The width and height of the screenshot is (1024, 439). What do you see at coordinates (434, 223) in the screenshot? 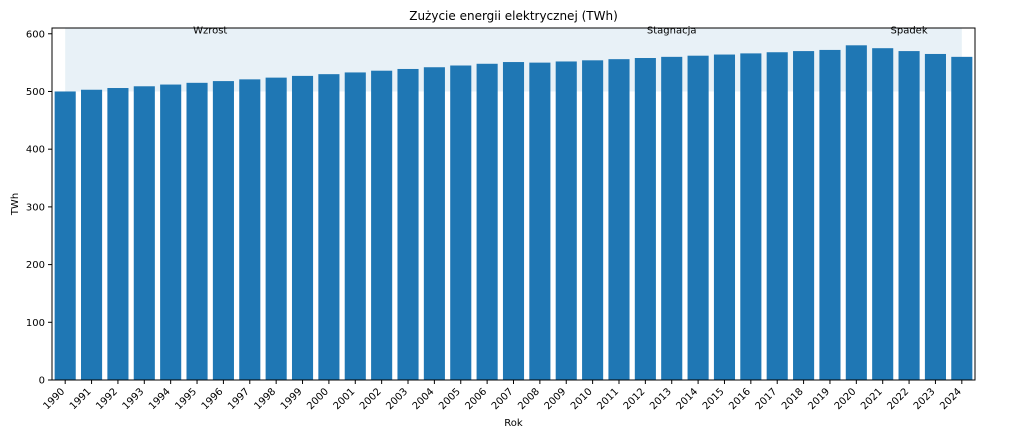
I see `bar-2004` at bounding box center [434, 223].